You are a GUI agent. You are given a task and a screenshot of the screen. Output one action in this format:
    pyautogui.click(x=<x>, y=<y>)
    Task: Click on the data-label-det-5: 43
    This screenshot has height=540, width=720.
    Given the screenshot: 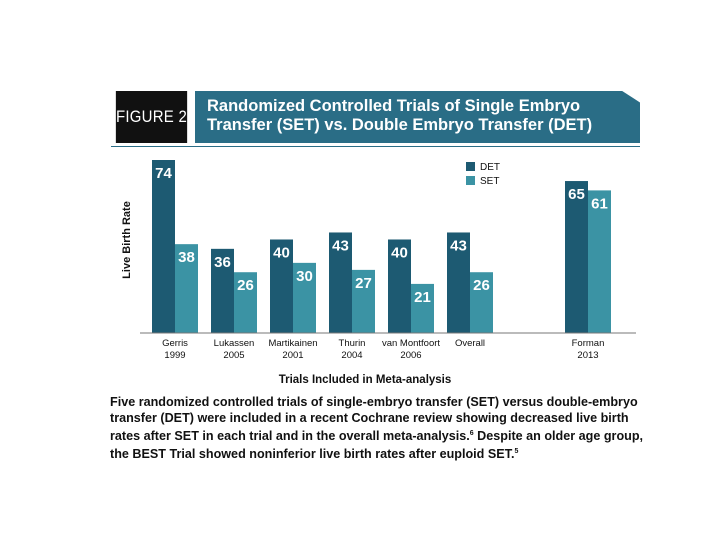 What is the action you would take?
    pyautogui.click(x=458, y=245)
    